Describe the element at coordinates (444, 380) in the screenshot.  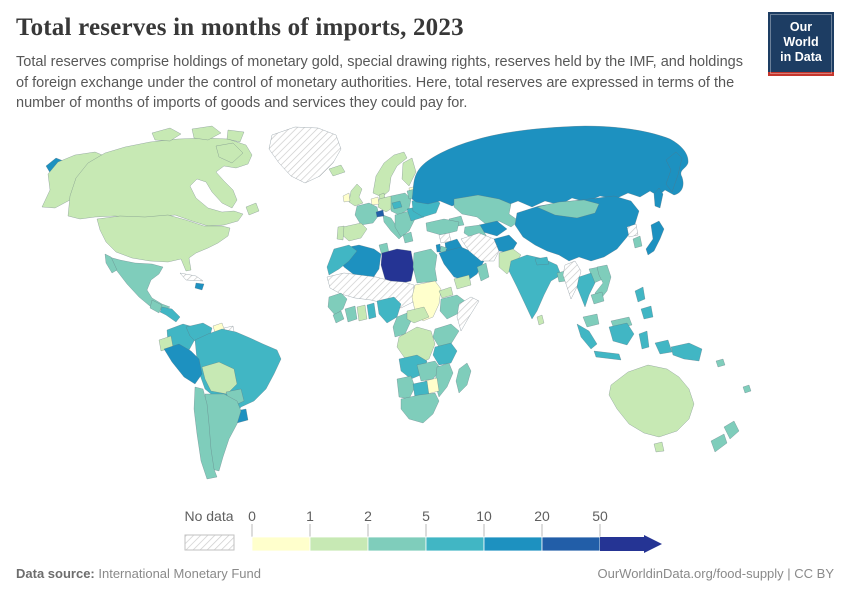
I see `country-mozambique` at that location.